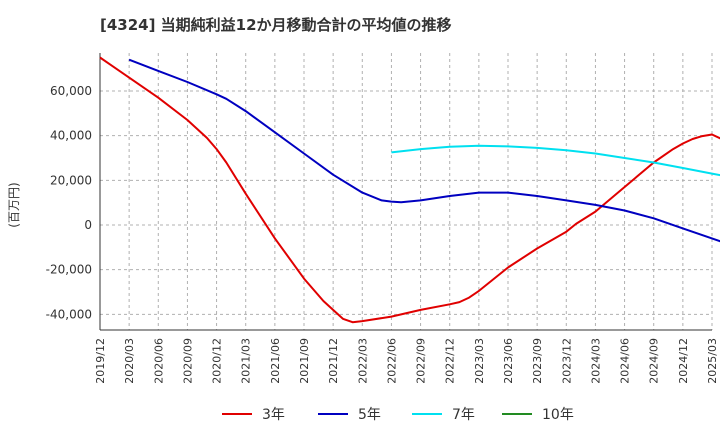  What do you see at coordinates (276, 25) in the screenshot?
I see `chart-title: [4324] 当期純利益12か月移動合計の平均値の推移` at bounding box center [276, 25].